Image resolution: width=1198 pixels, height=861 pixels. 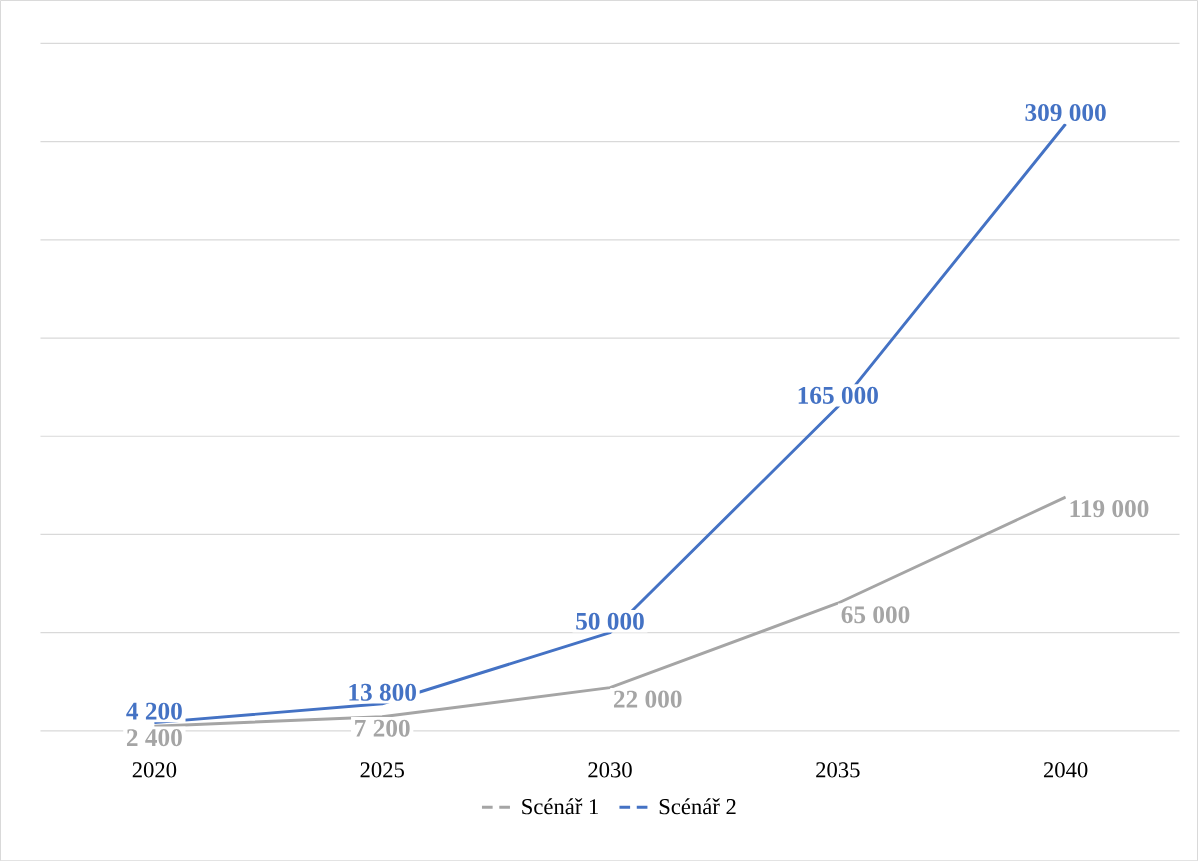 What do you see at coordinates (610, 621) in the screenshot?
I see `data-label: 50 000` at bounding box center [610, 621].